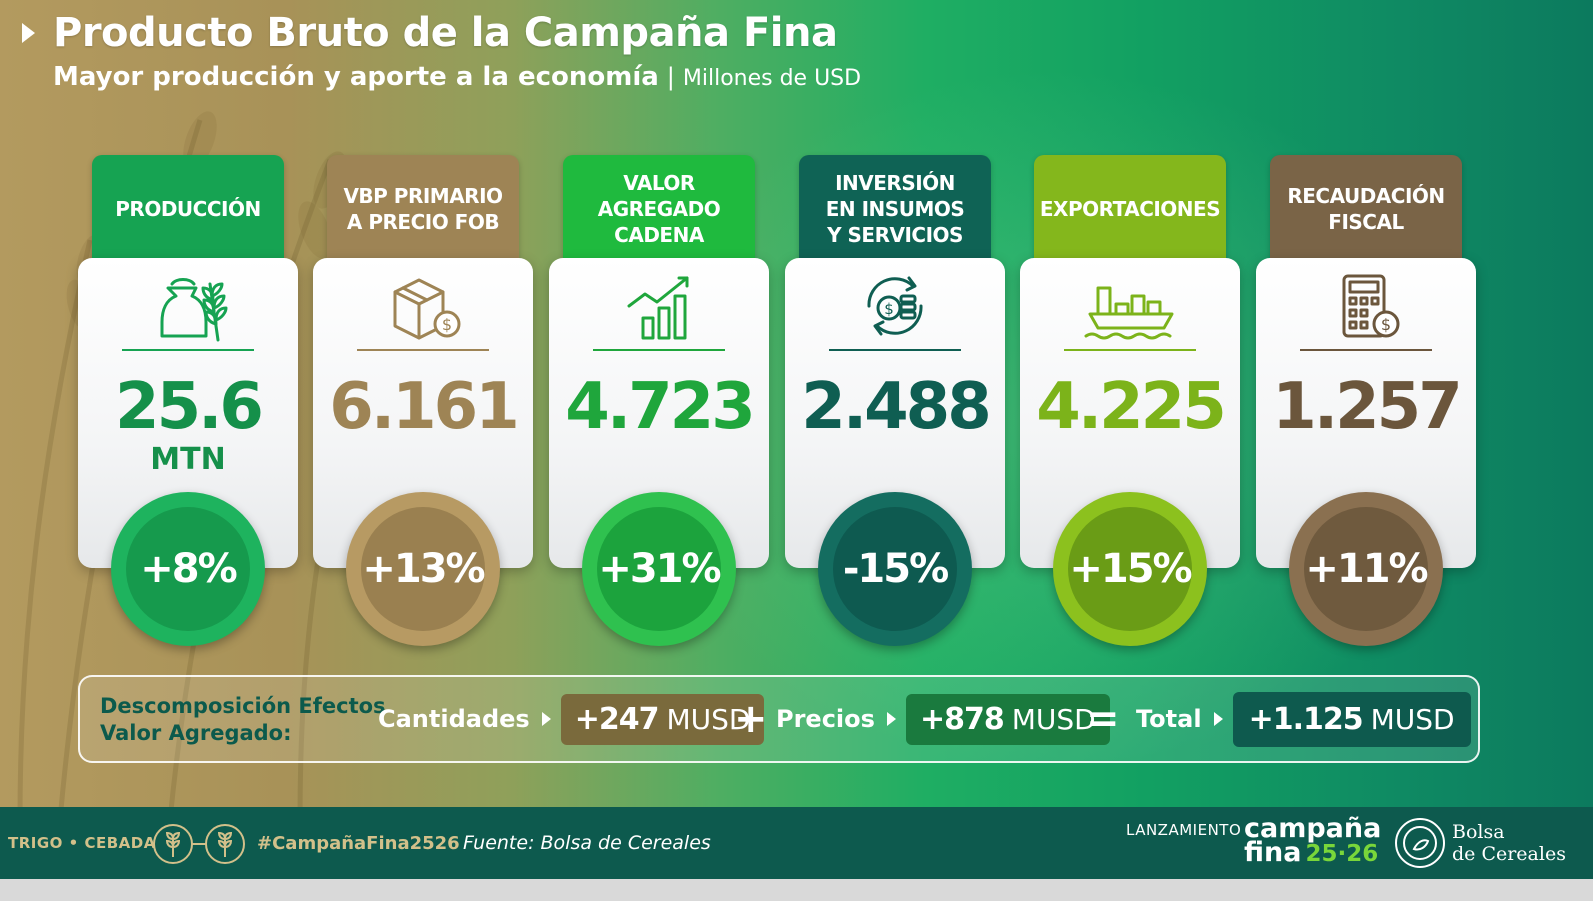  Describe the element at coordinates (1184, 830) in the screenshot. I see `launch-label: LANZAMIENTO` at that location.